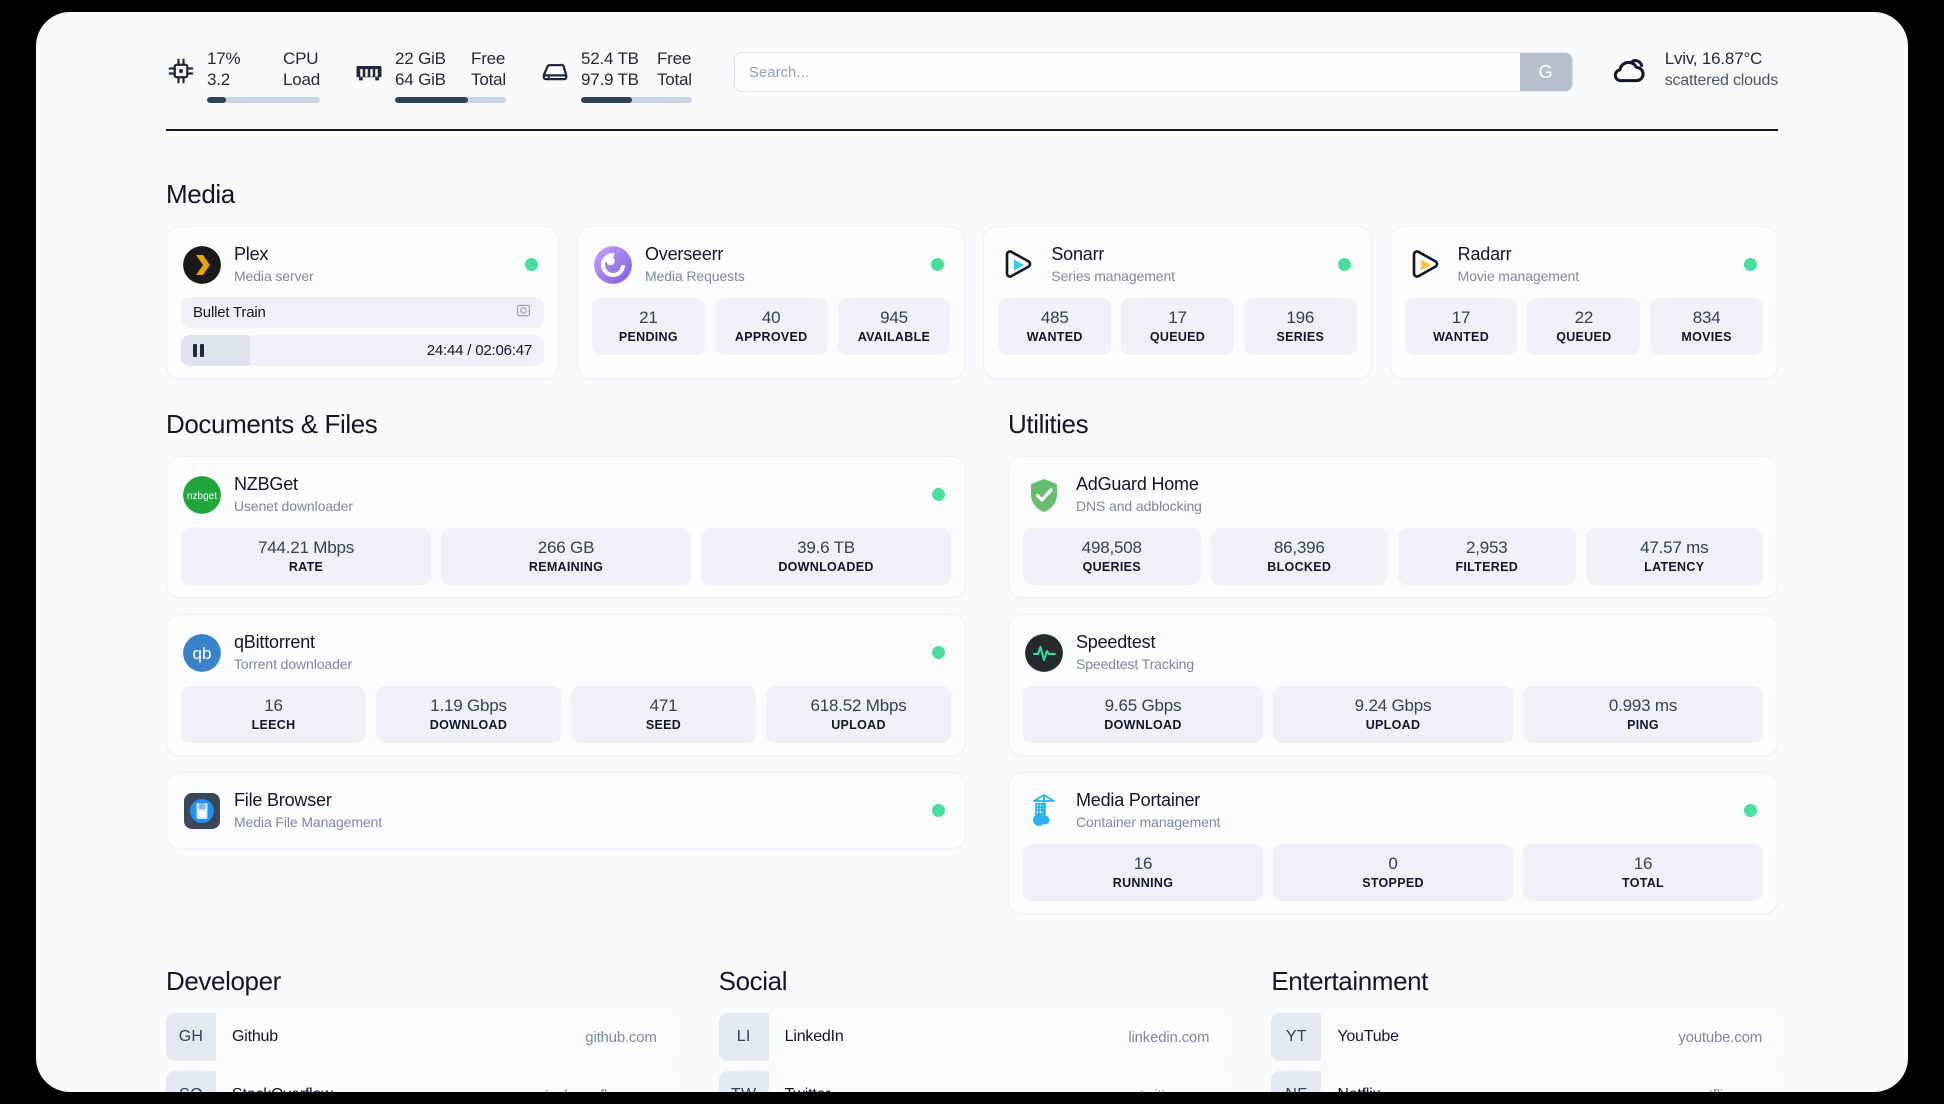  I want to click on bookmark-name: Twitter, so click(808, 1089).